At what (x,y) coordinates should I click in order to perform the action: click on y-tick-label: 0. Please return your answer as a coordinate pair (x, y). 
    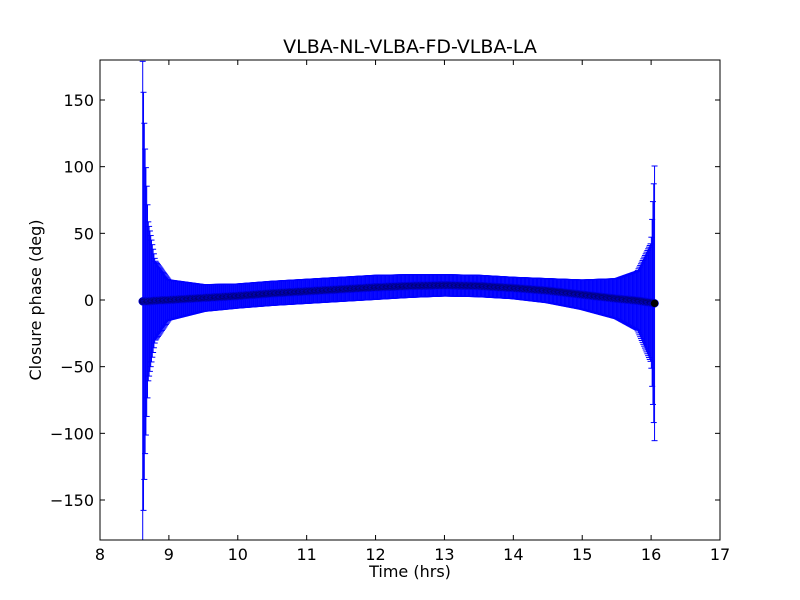
    Looking at the image, I should click on (89, 300).